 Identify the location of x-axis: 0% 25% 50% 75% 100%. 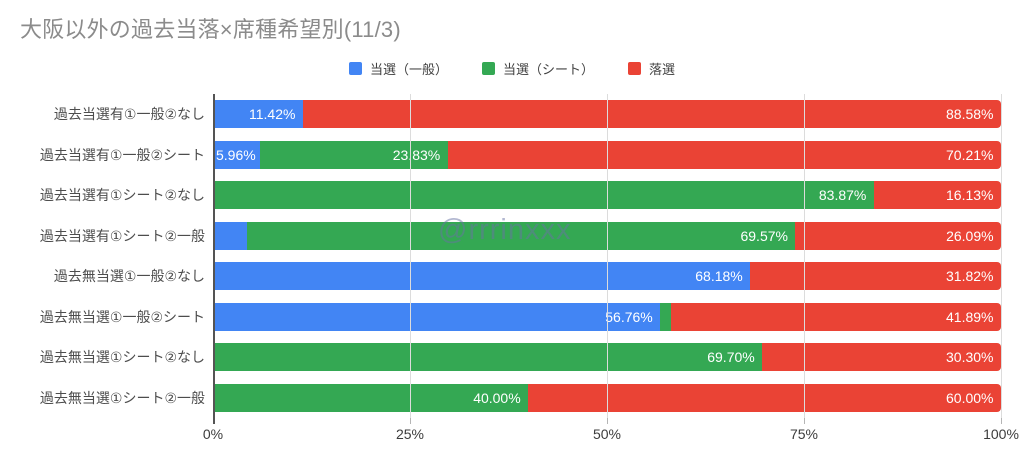
(611, 435).